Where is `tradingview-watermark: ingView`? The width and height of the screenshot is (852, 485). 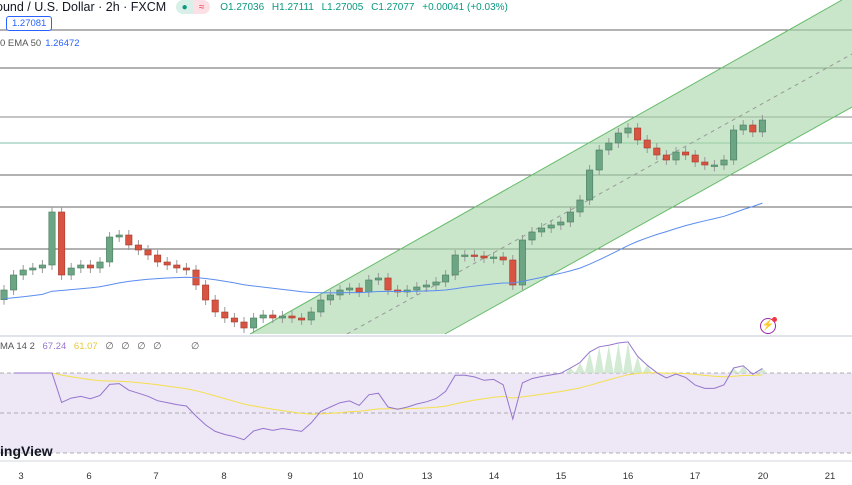
tradingview-watermark: ingView is located at coordinates (26, 451).